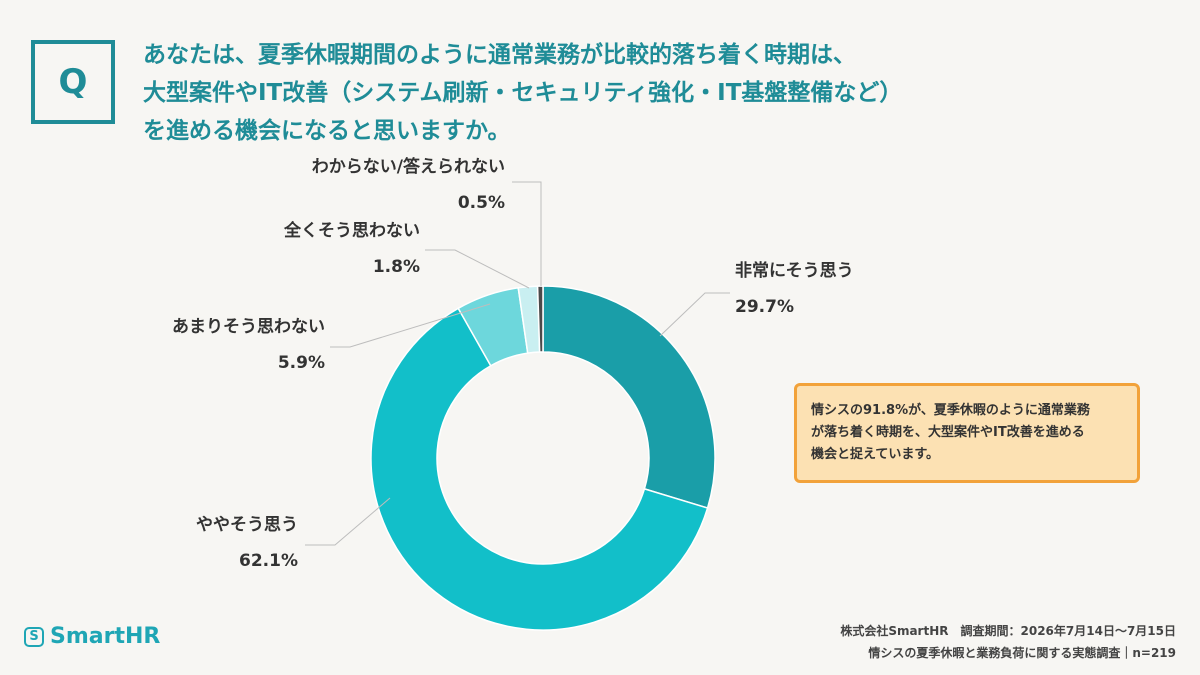 The width and height of the screenshot is (1200, 675). I want to click on question-line: を進める機会になると思いますか。, so click(327, 131).